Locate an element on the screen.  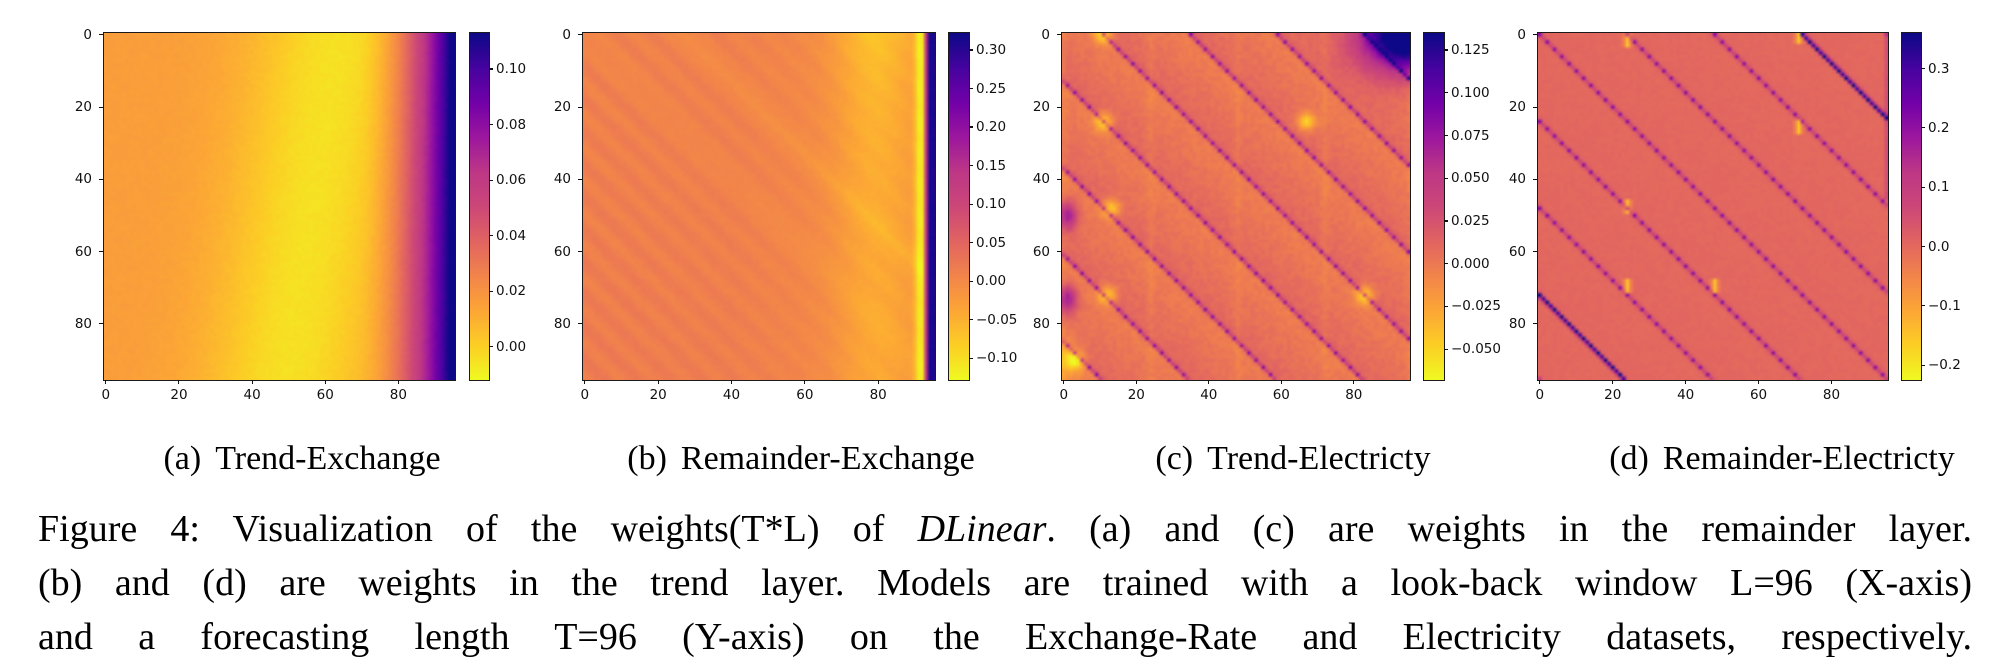
colorbar-tick-label: 0.25 is located at coordinates (991, 88).